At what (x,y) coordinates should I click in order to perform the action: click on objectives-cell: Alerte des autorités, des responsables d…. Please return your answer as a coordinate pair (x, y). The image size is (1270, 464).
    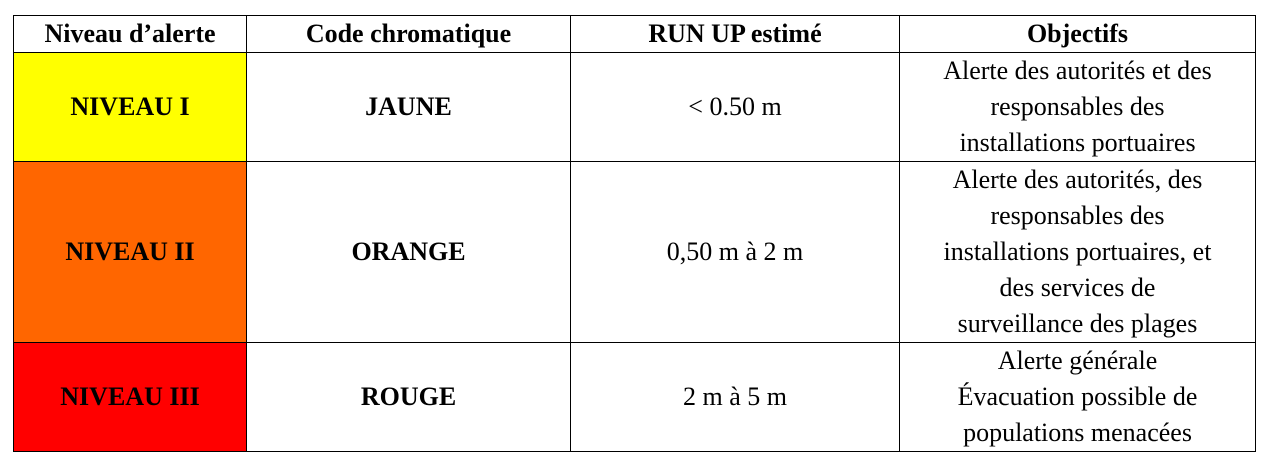
    Looking at the image, I should click on (1077, 252).